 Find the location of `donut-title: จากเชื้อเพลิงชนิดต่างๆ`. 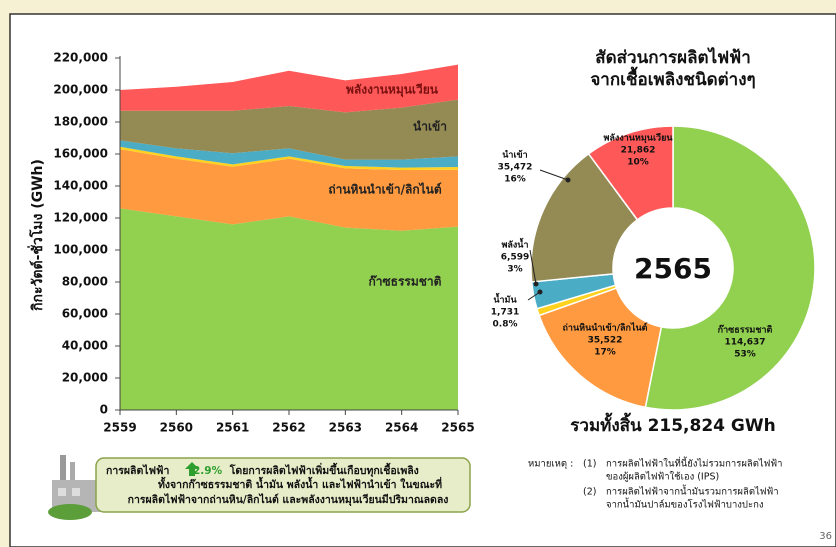

donut-title: จากเชื้อเพลิงชนิดต่างๆ is located at coordinates (672, 78).